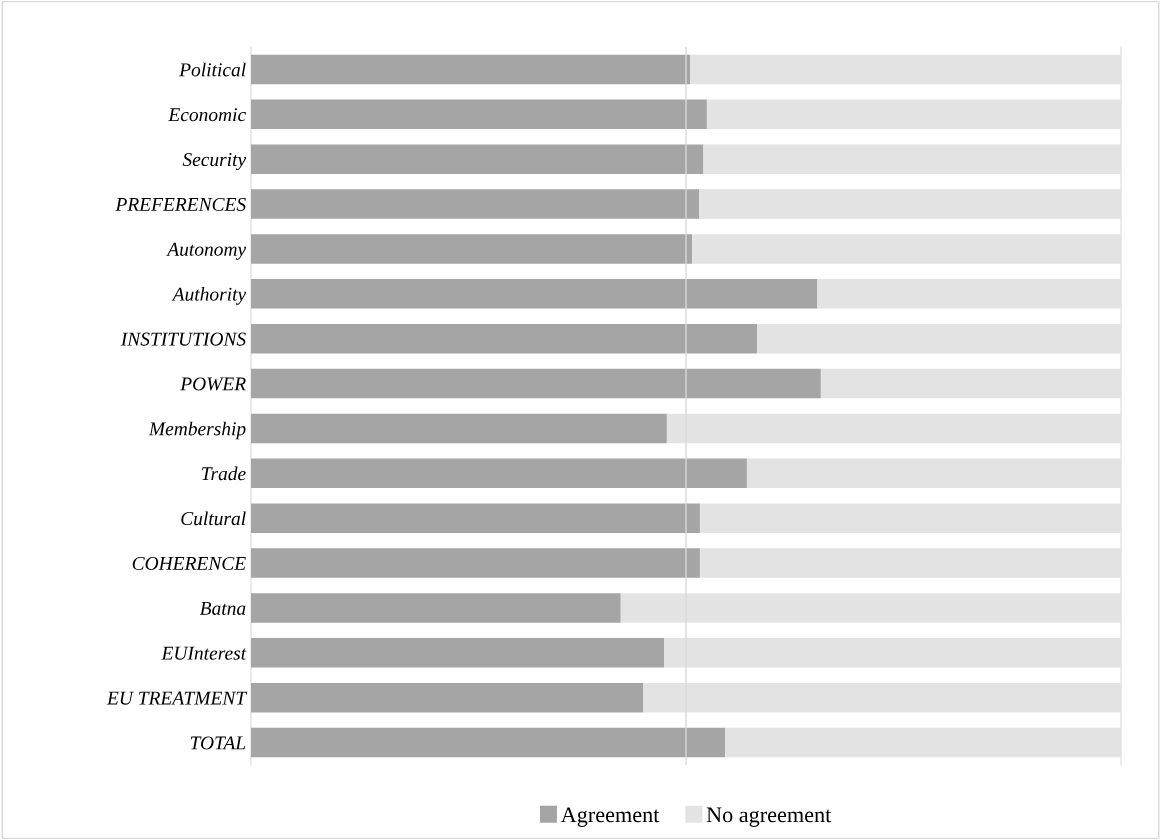 The image size is (1161, 840). What do you see at coordinates (209, 296) in the screenshot?
I see `y-tick-label: Authority` at bounding box center [209, 296].